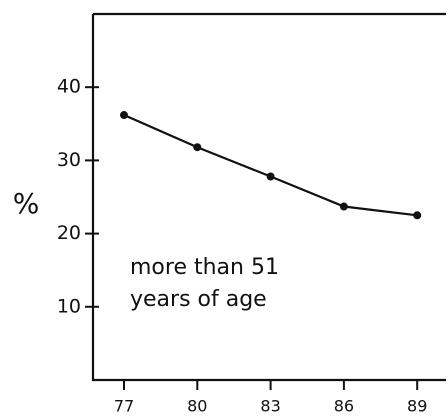  What do you see at coordinates (124, 406) in the screenshot?
I see `x-tick-label: 77` at bounding box center [124, 406].